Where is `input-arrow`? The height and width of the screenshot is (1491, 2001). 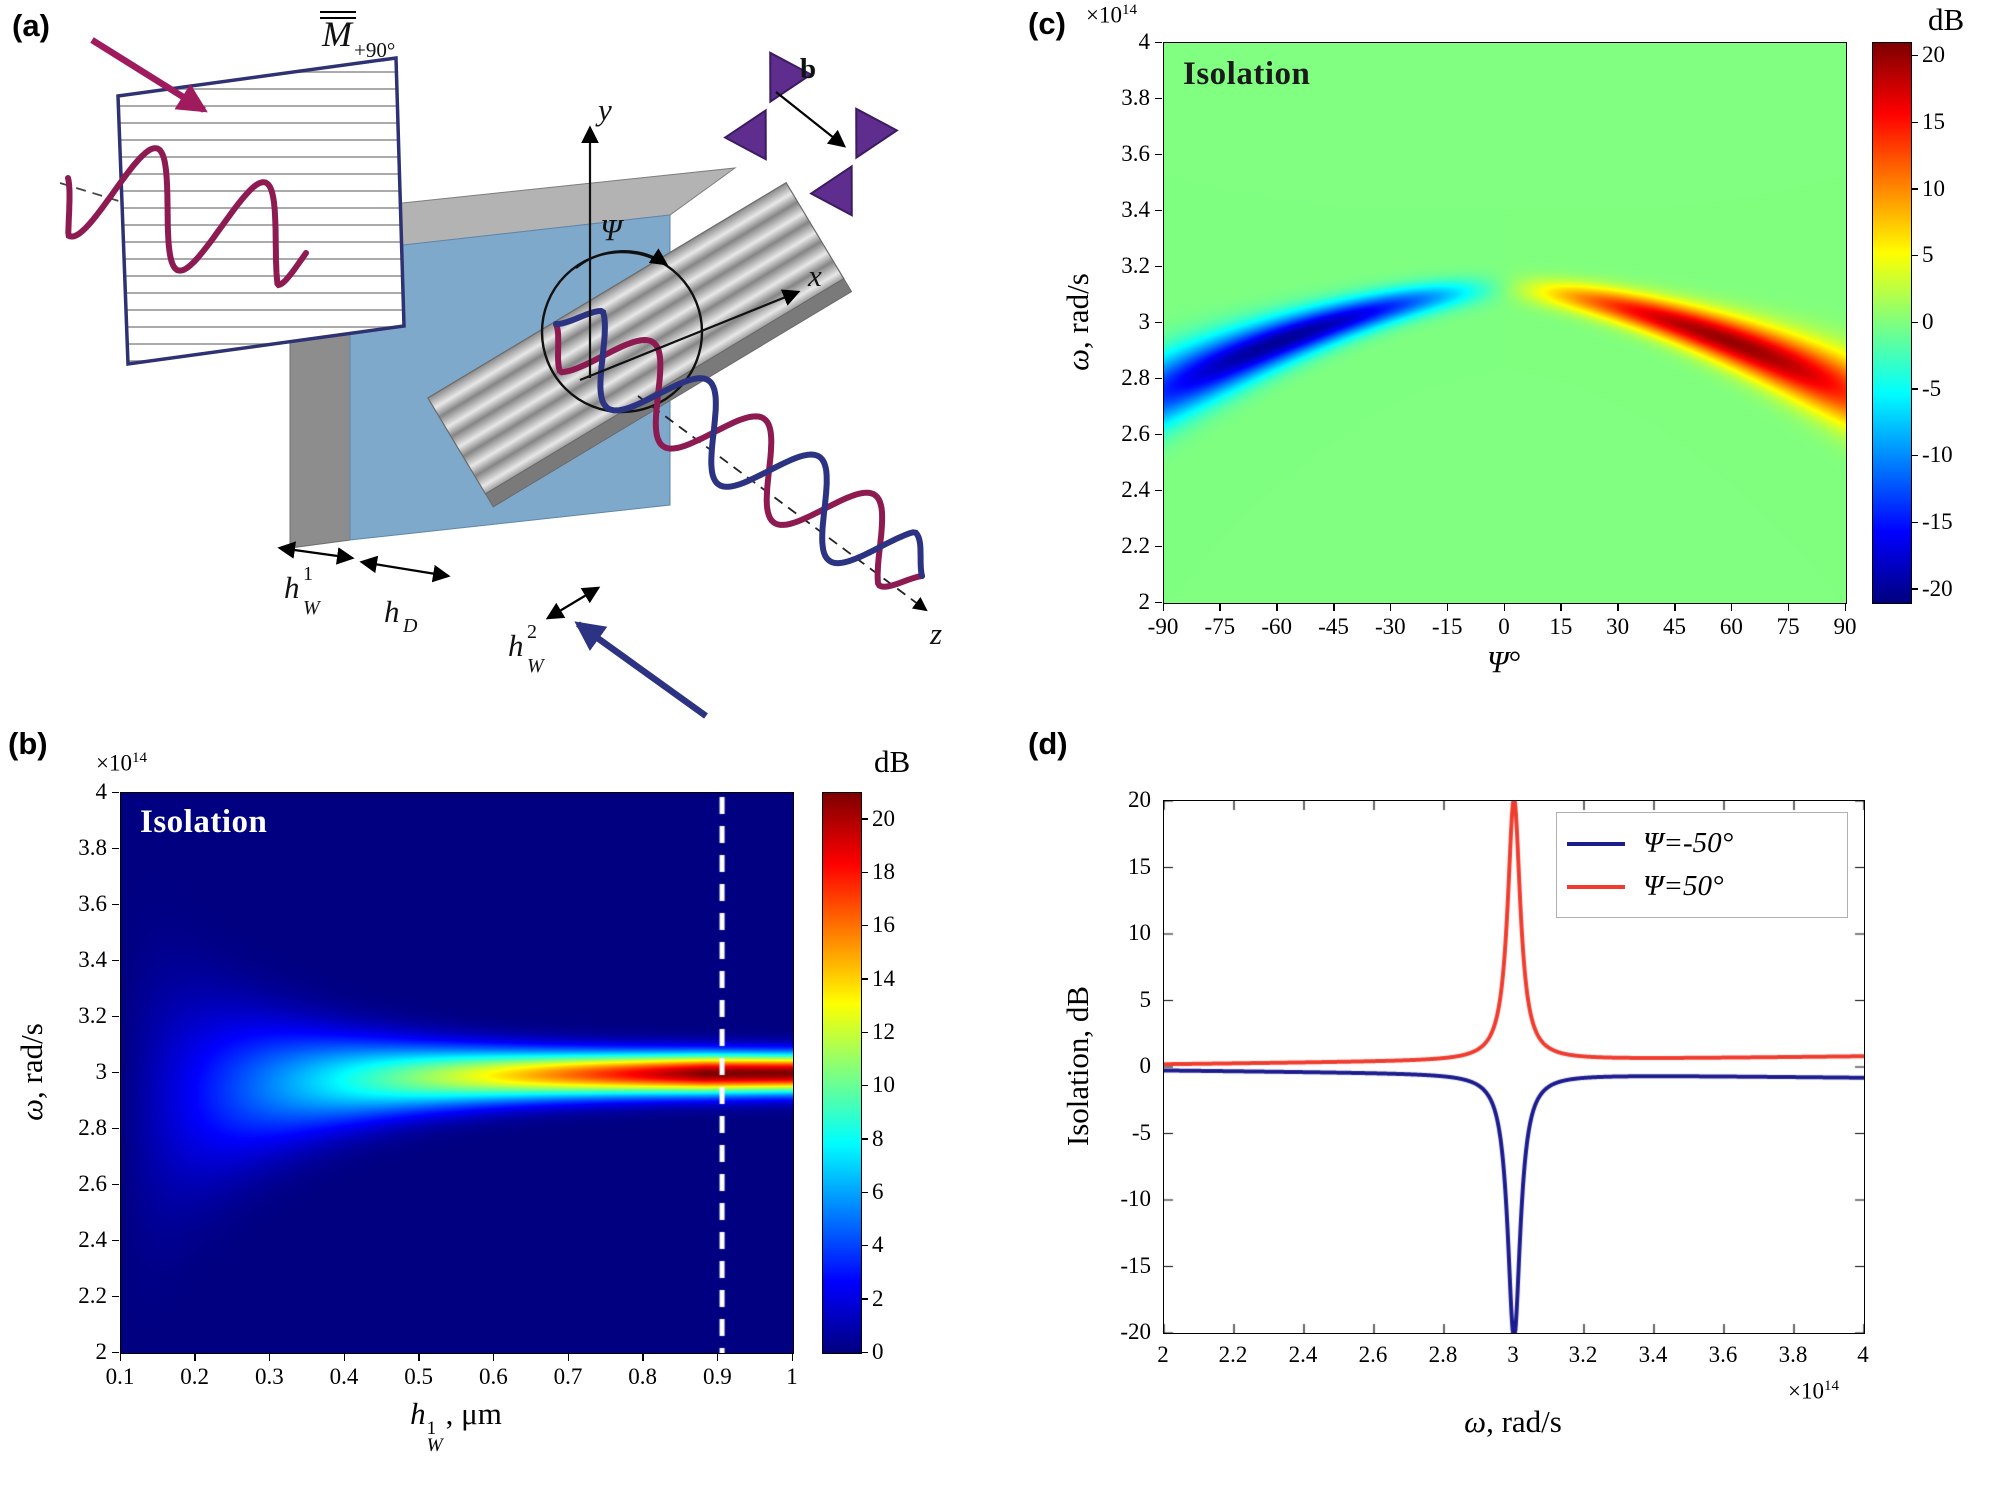
input-arrow is located at coordinates (149, 75).